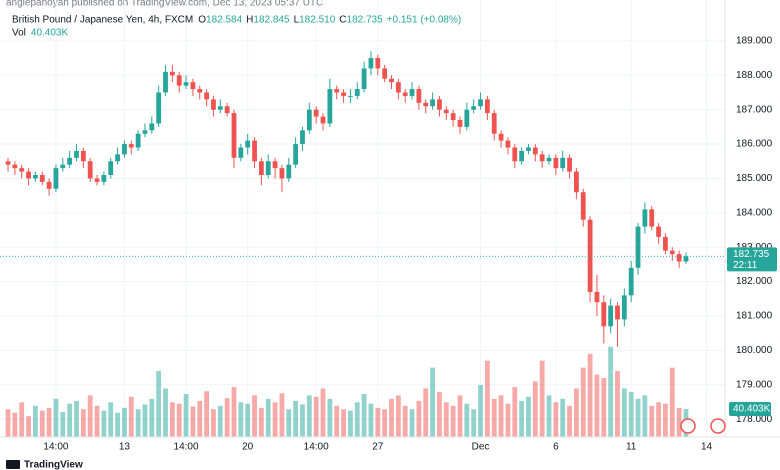  I want to click on ohlc-key: H, so click(249, 20).